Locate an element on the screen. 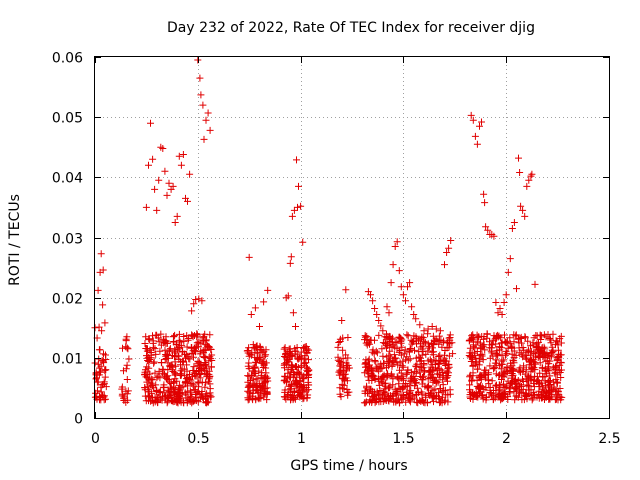 The width and height of the screenshot is (640, 480). x-tick-label: 0.5 is located at coordinates (198, 439).